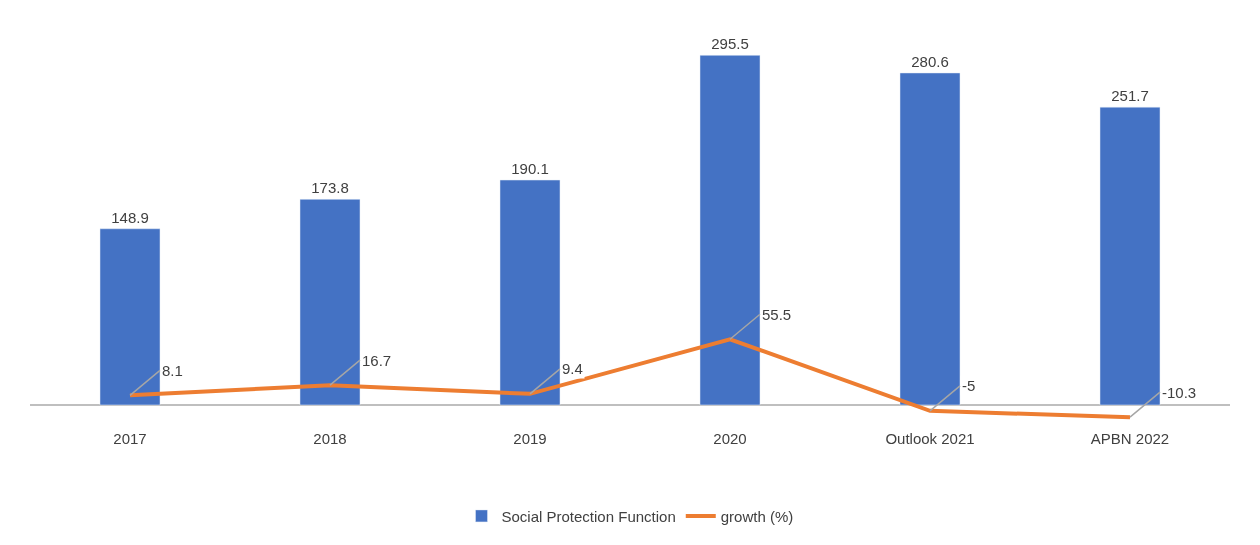 The image size is (1260, 545). Describe the element at coordinates (130, 438) in the screenshot. I see `x-tick-label: 2017` at that location.